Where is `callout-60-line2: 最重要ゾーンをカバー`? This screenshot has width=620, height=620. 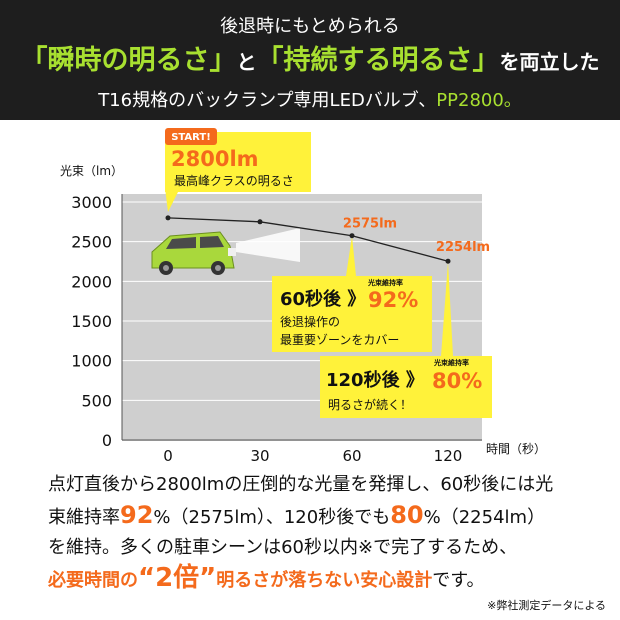
callout-60-line2: 最重要ゾーンをカバー is located at coordinates (339, 340).